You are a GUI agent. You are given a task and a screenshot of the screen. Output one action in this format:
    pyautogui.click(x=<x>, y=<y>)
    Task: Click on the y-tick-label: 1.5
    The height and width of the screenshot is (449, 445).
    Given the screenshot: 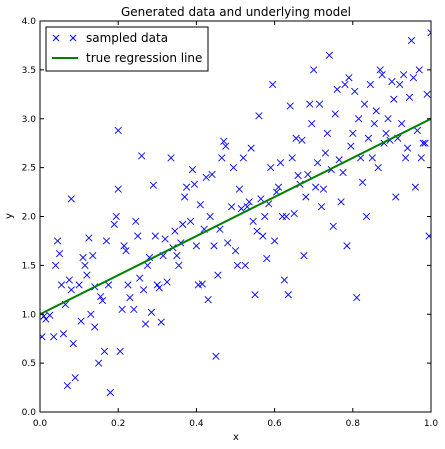 What is the action you would take?
    pyautogui.click(x=29, y=266)
    